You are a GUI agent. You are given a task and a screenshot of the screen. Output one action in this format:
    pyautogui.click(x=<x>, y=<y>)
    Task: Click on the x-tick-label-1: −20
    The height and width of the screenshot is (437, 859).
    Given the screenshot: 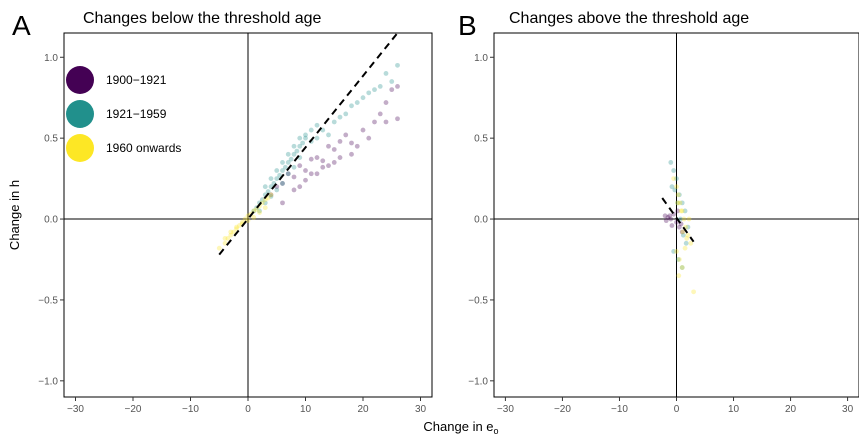 What is the action you would take?
    pyautogui.click(x=133, y=409)
    